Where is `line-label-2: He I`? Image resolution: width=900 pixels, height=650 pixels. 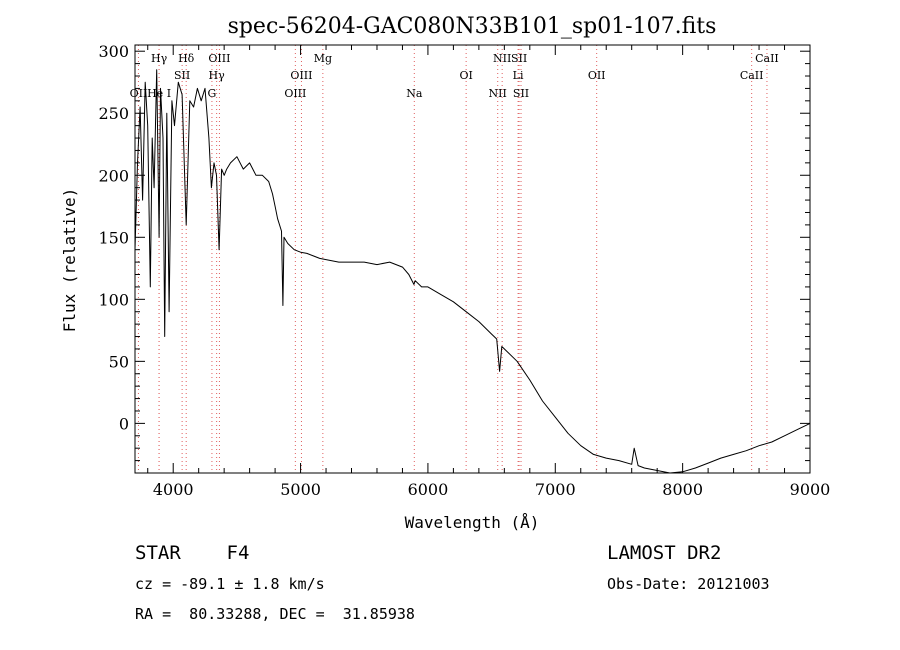
line-label-2: He I is located at coordinates (159, 93).